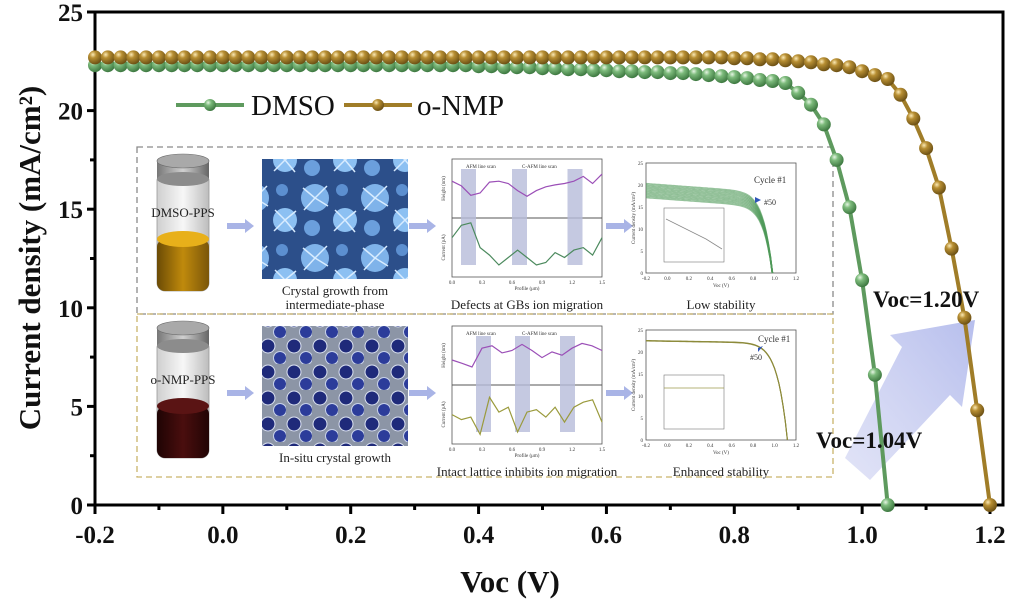 The image size is (1011, 607). What do you see at coordinates (335, 290) in the screenshot?
I see `micrograph-caption: Crystal growth from` at bounding box center [335, 290].